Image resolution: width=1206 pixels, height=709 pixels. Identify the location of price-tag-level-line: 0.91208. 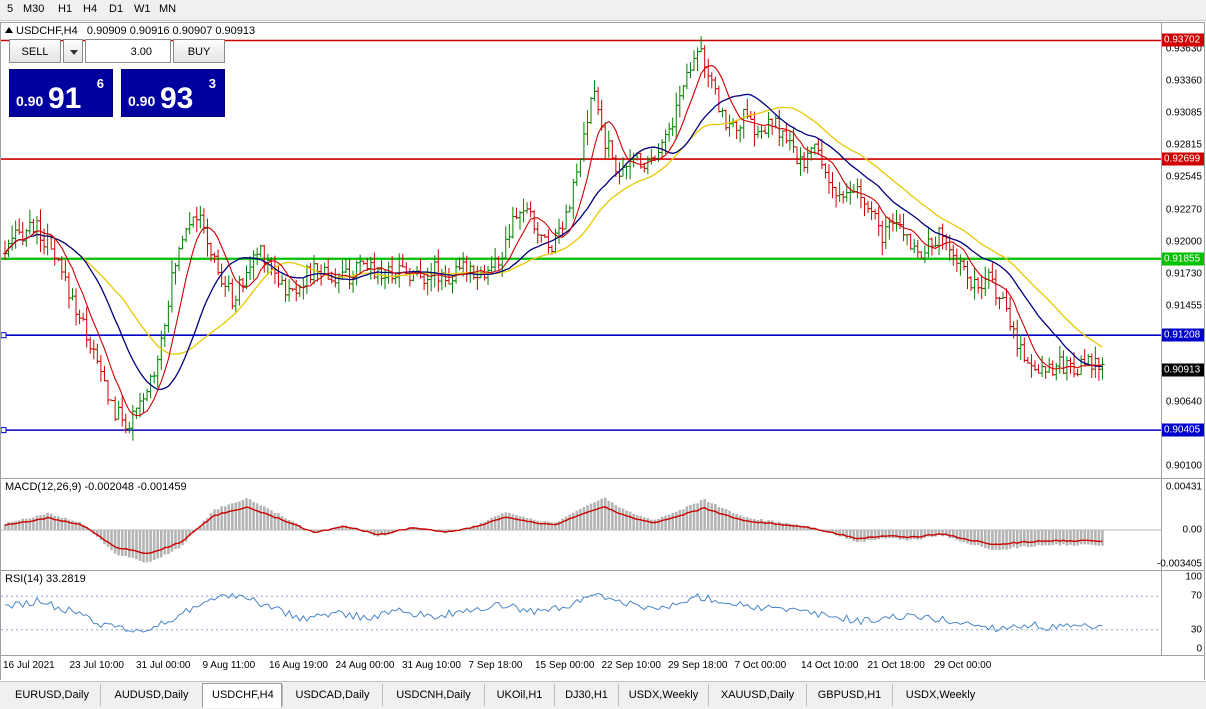
(1183, 335).